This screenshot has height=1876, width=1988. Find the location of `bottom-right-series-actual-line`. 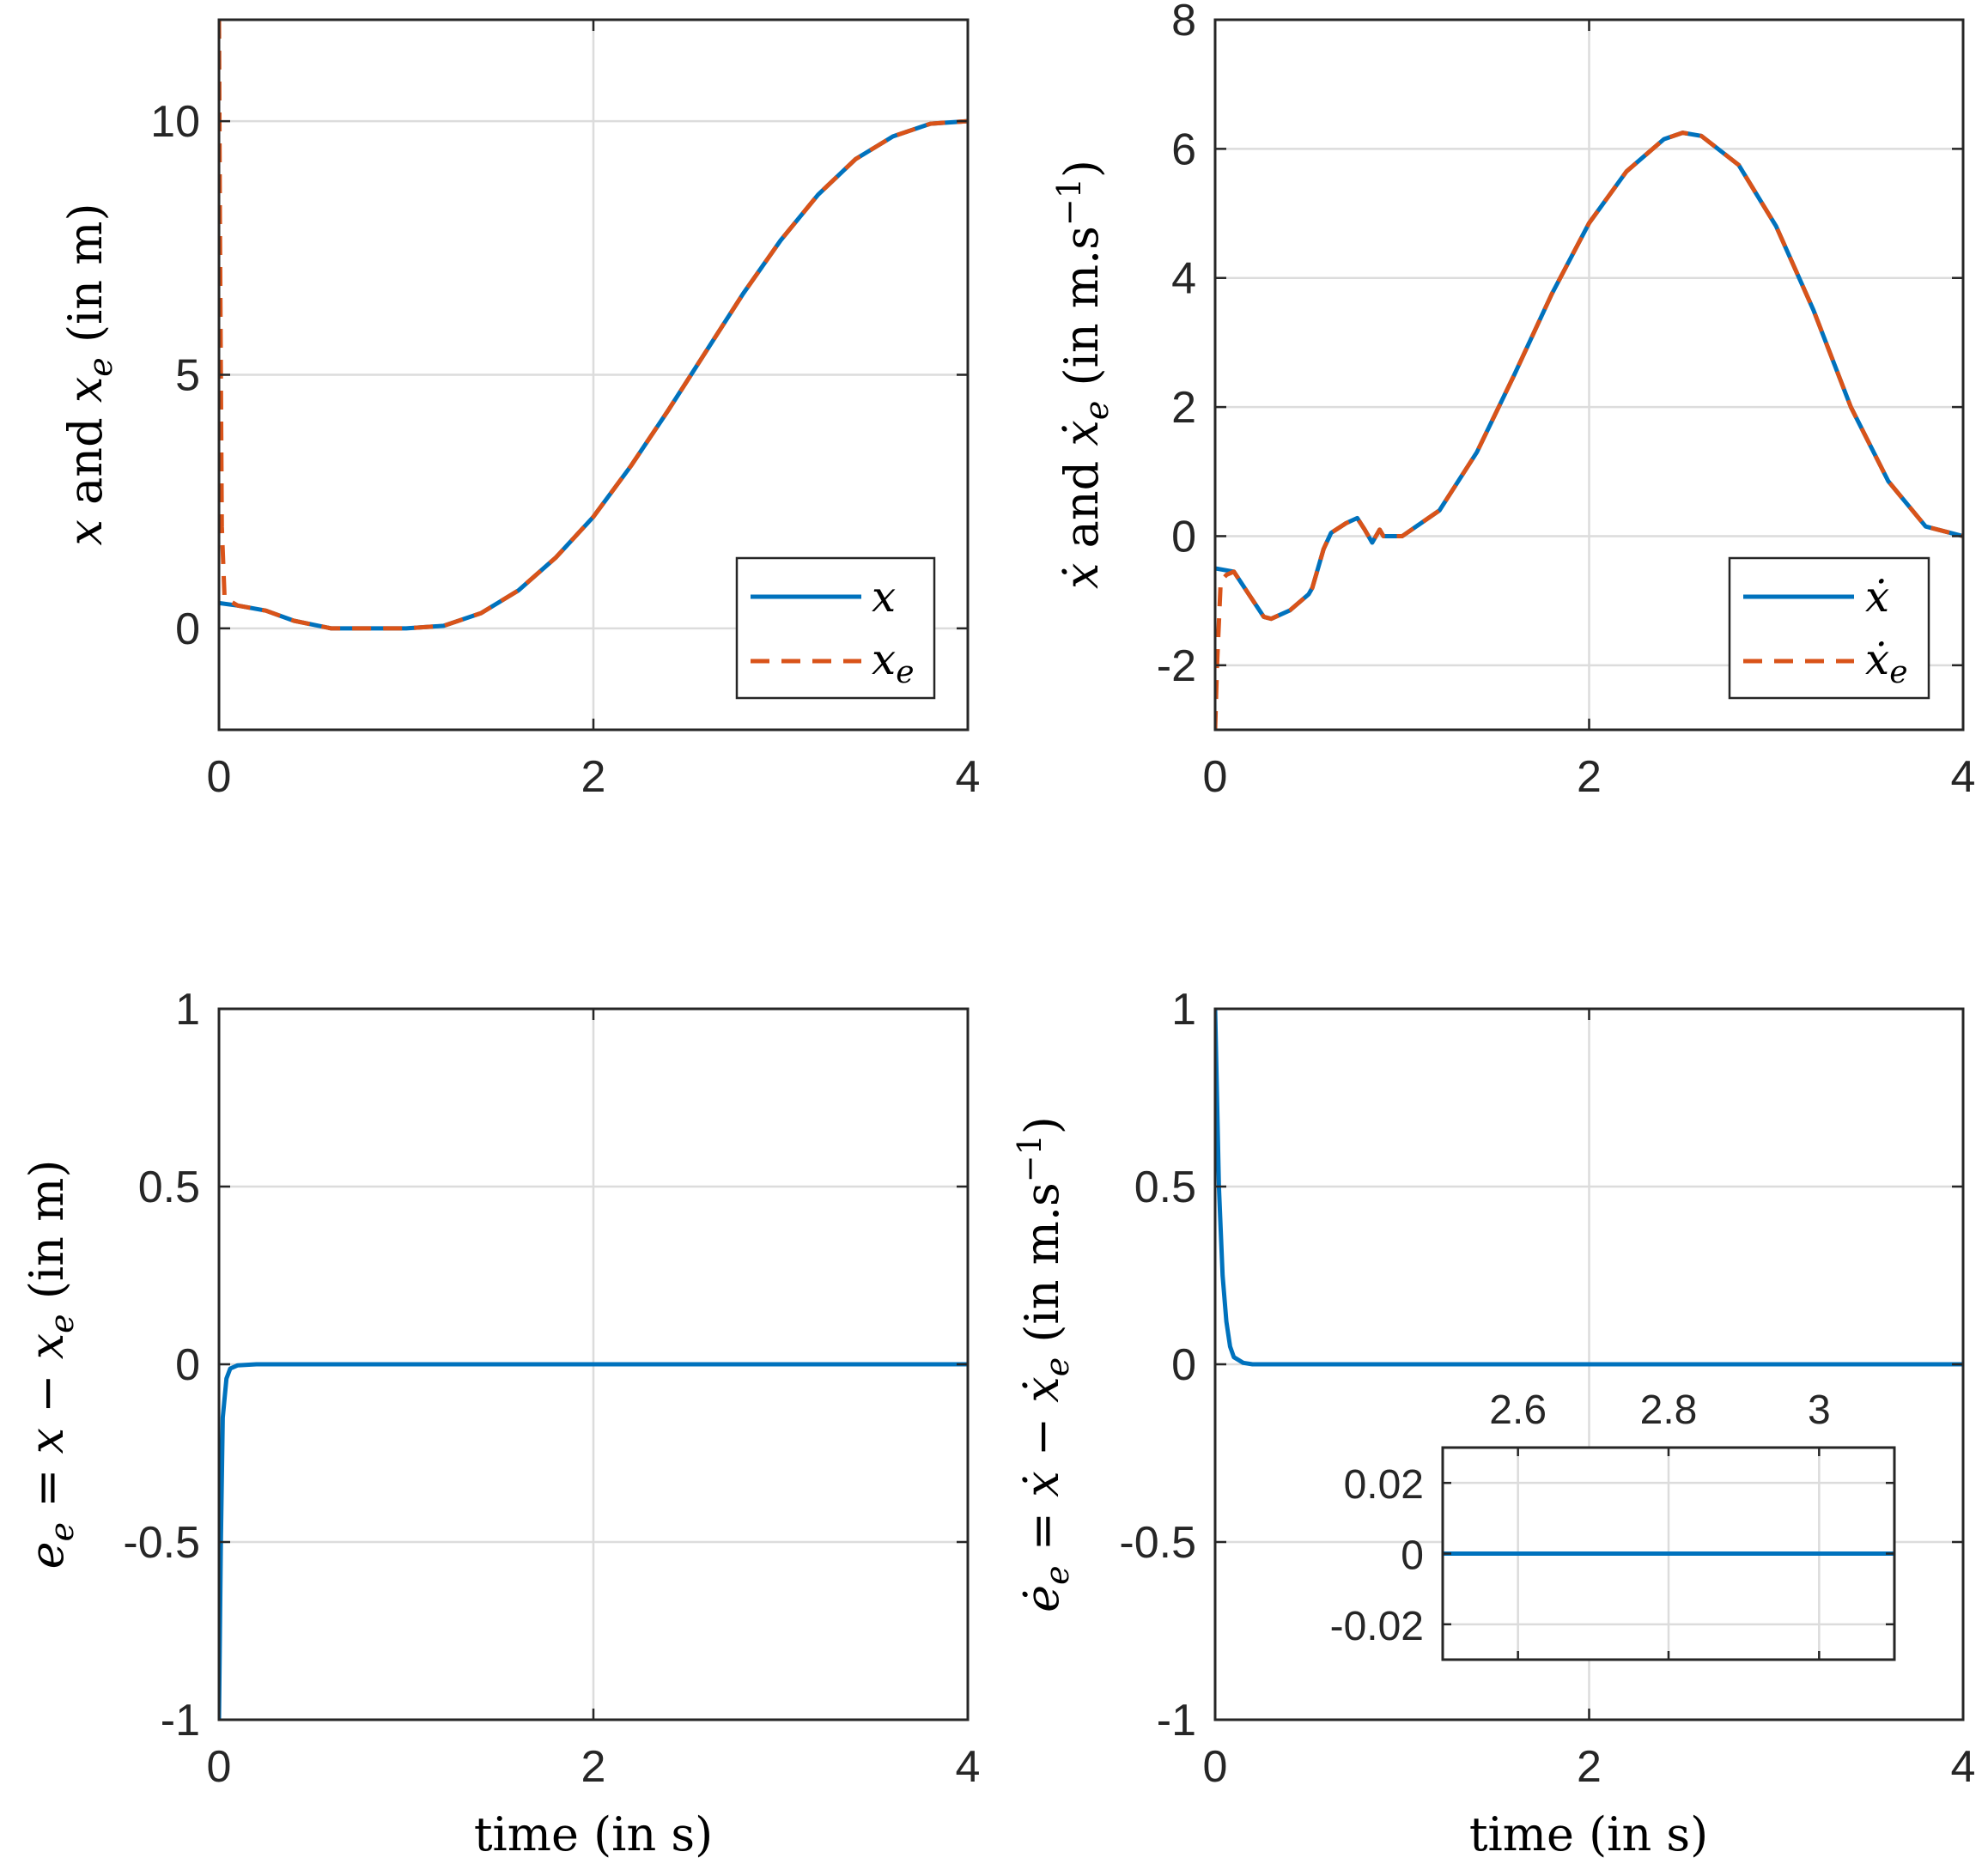

bottom-right-series-actual-line is located at coordinates (1589, 1188).